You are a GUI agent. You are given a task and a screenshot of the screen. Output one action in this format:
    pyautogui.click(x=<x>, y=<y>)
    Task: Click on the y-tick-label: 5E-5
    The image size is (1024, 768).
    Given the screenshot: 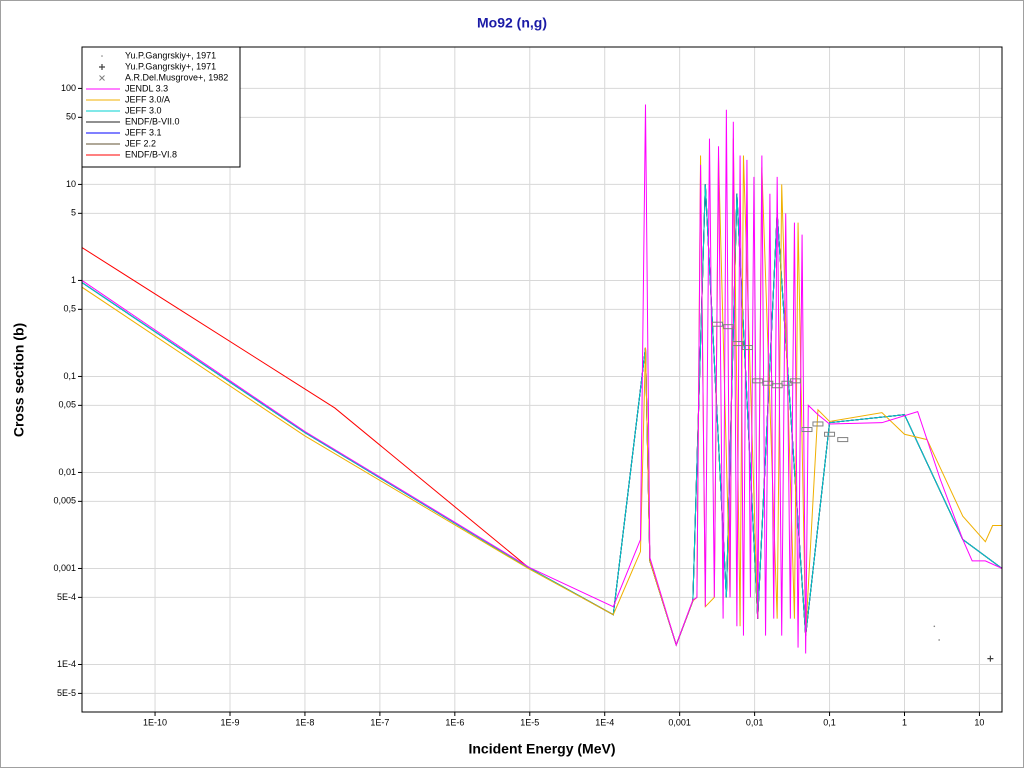 What is the action you would take?
    pyautogui.click(x=66, y=693)
    